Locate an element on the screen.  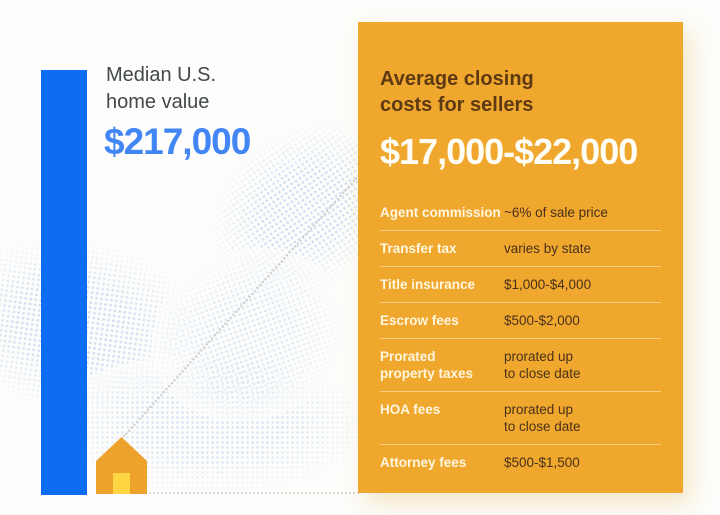
median-home-label-line1: Median U.S. is located at coordinates (161, 75).